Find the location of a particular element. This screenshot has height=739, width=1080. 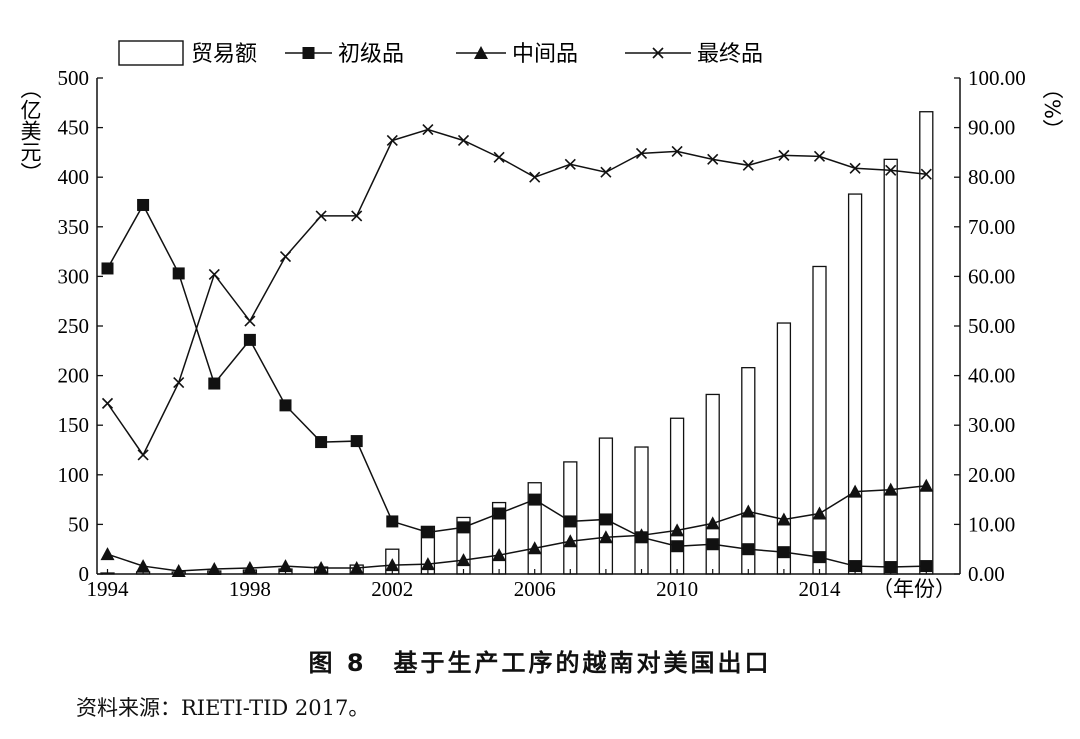

point-2-2016 is located at coordinates (891, 170).